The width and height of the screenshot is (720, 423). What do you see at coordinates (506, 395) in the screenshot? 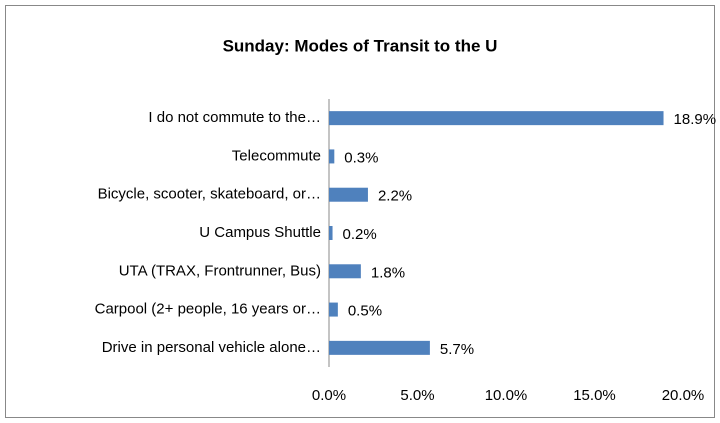
I see `x-tick-label: 10.0%` at bounding box center [506, 395].